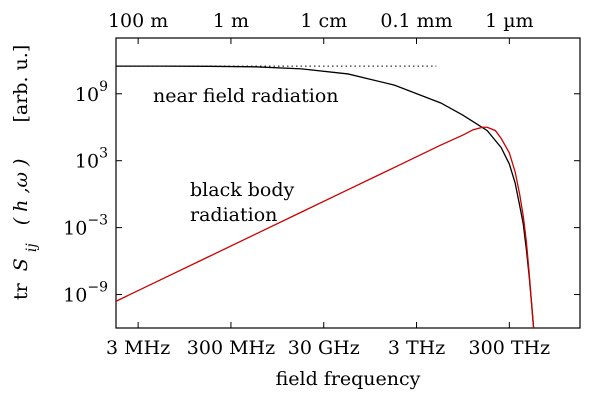  What do you see at coordinates (138, 21) in the screenshot?
I see `top-tick-label: 100 m` at bounding box center [138, 21].